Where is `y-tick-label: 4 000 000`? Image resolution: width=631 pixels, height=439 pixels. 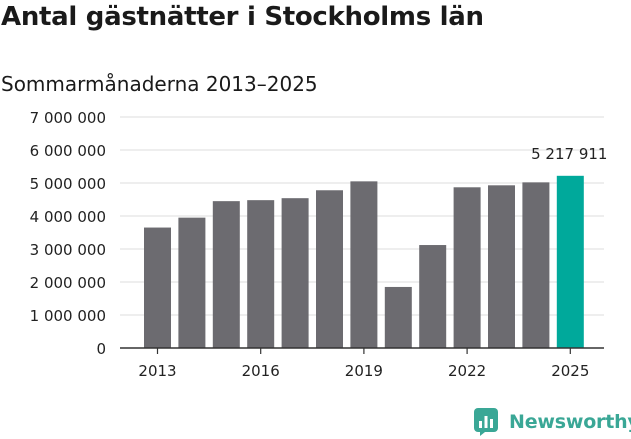
y-tick-label: 4 000 000 is located at coordinates (68, 217).